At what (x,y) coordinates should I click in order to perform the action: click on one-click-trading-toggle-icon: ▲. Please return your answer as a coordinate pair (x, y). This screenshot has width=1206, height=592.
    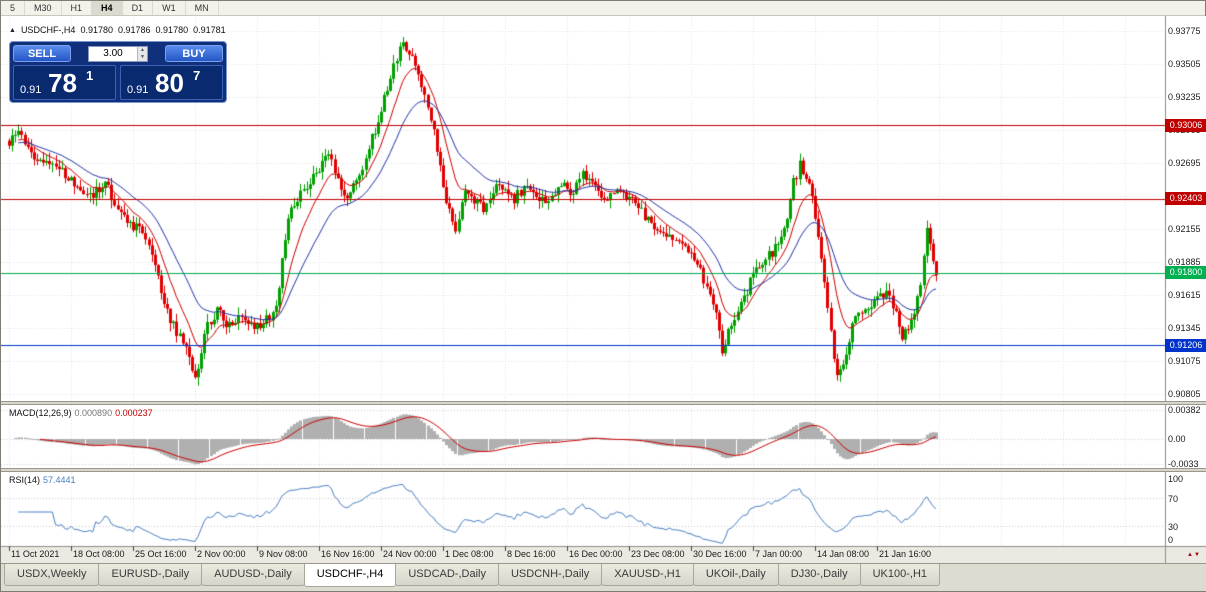
    Looking at the image, I should click on (12, 30).